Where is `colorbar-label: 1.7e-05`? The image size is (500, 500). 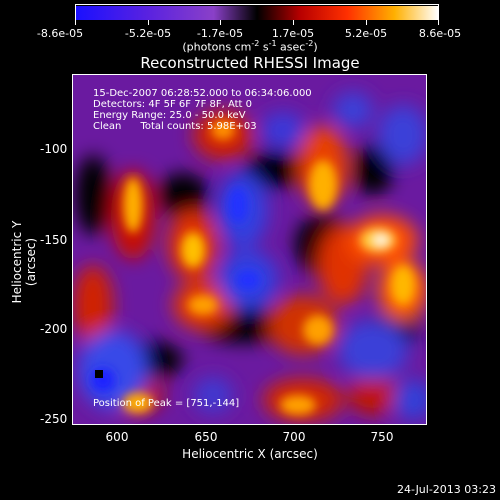
colorbar-label: 1.7e-05 is located at coordinates (293, 33).